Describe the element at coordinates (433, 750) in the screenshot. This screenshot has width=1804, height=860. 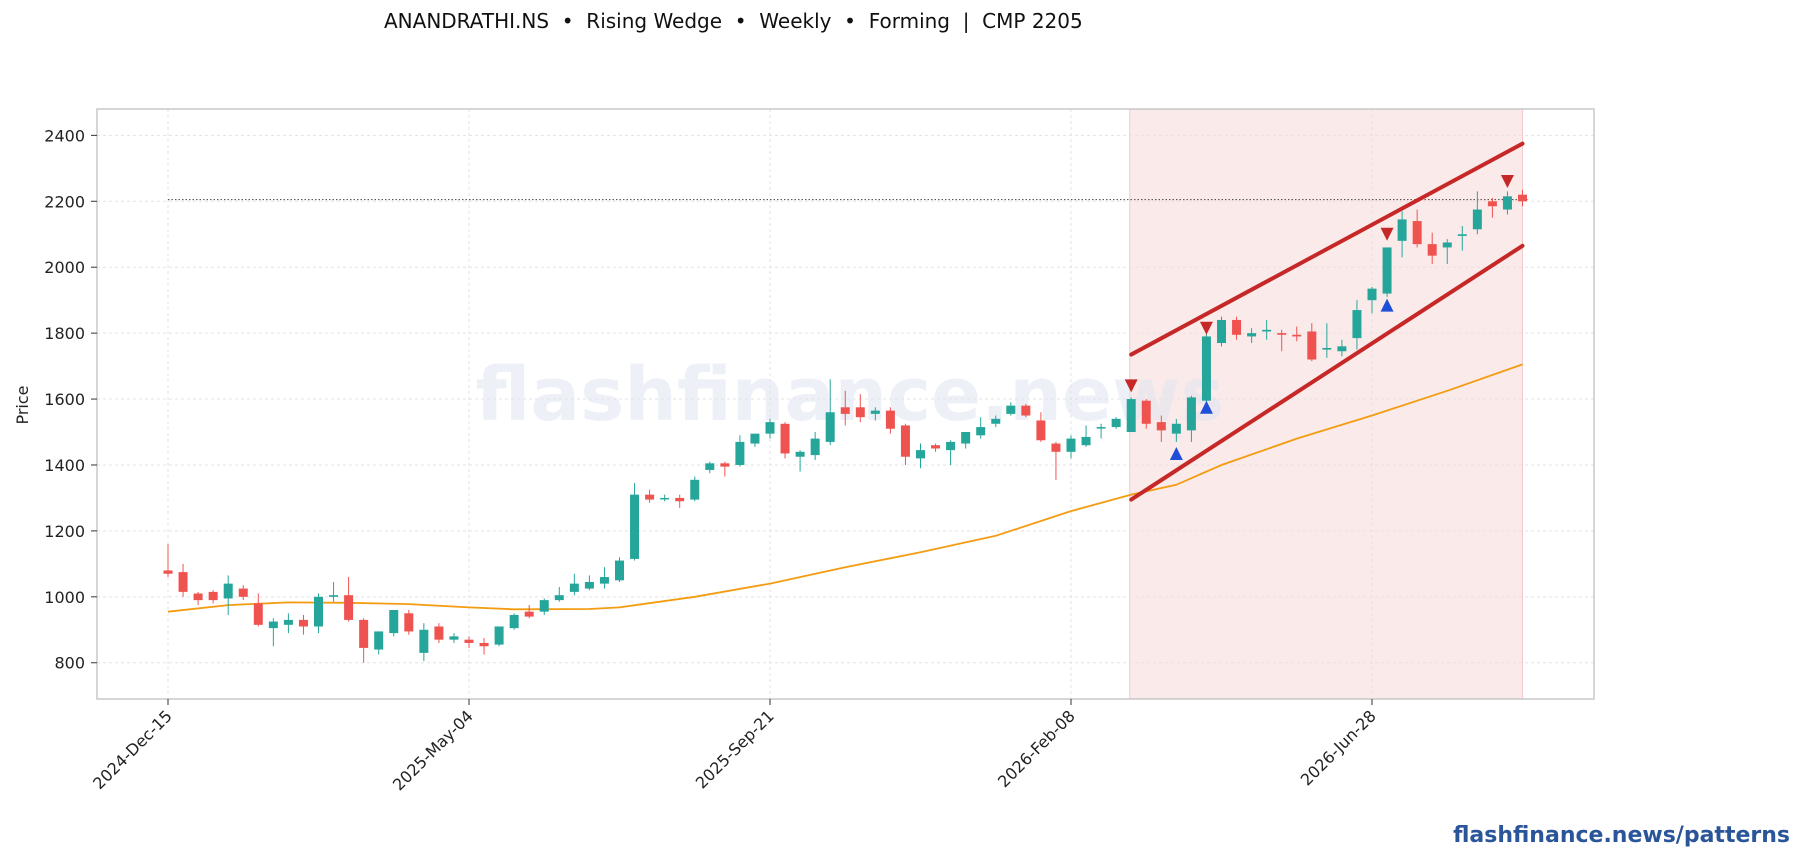
I see `x-tick-label: 2025-May-04` at that location.